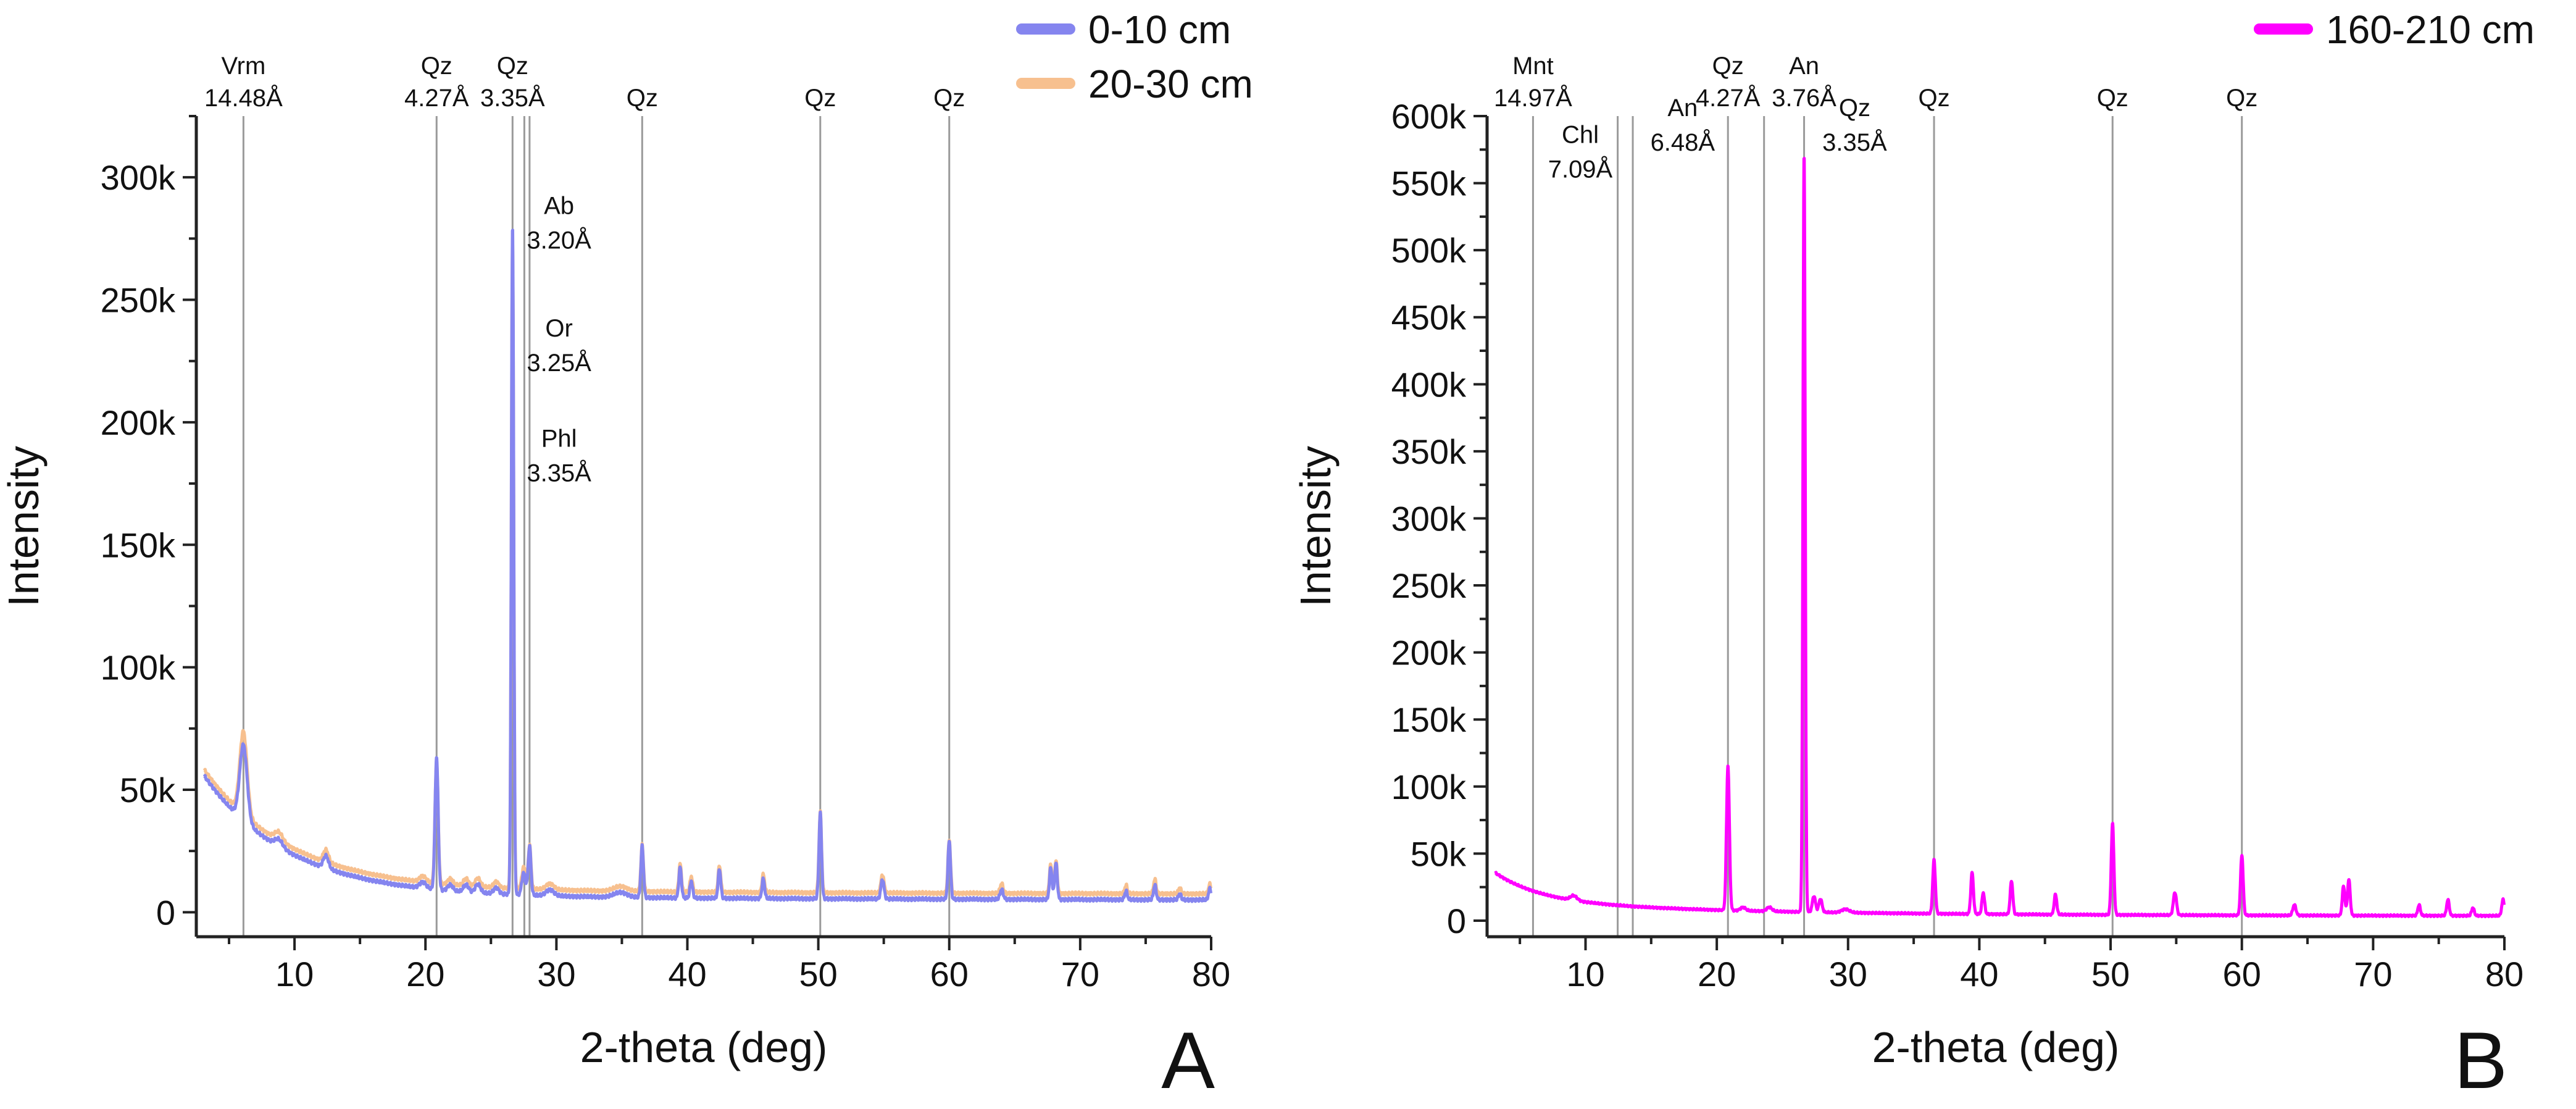 The width and height of the screenshot is (2576, 1109). What do you see at coordinates (243, 98) in the screenshot?
I see `mineral-top-label: 14.48Å` at bounding box center [243, 98].